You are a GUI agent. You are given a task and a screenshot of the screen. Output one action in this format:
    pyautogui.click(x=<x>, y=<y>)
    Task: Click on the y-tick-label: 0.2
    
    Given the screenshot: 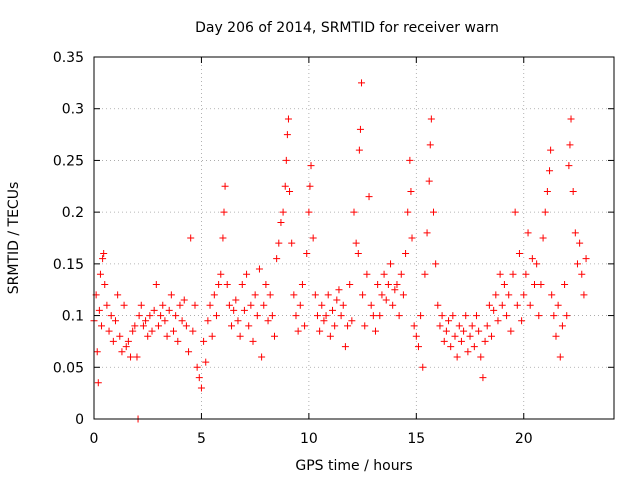 What is the action you would take?
    pyautogui.click(x=73, y=213)
    